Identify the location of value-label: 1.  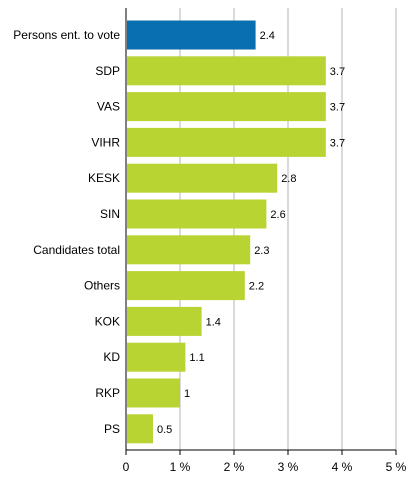
(187, 394).